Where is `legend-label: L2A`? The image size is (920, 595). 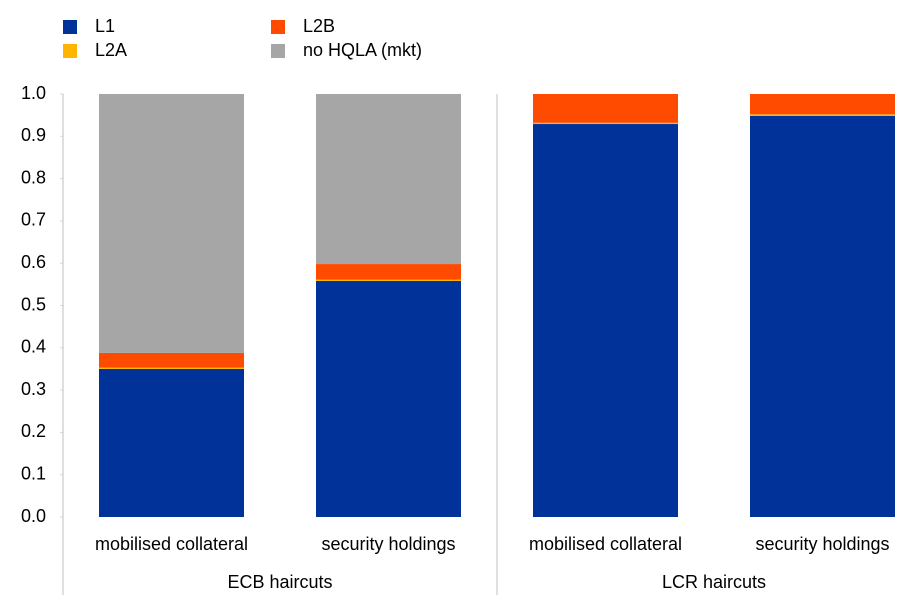
legend-label: L2A is located at coordinates (111, 50).